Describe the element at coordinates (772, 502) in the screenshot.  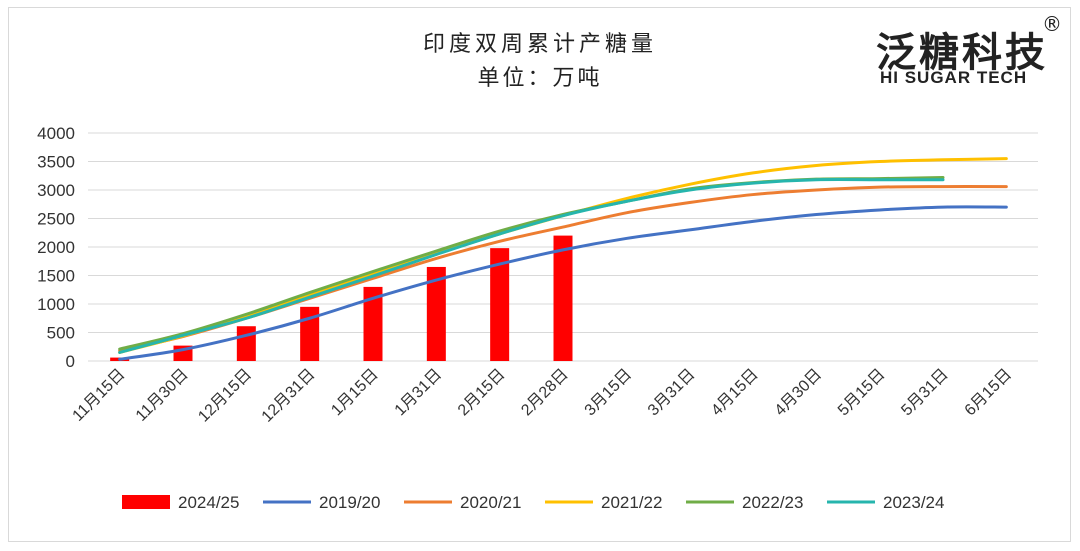
I see `legend-label: 2022/23` at that location.